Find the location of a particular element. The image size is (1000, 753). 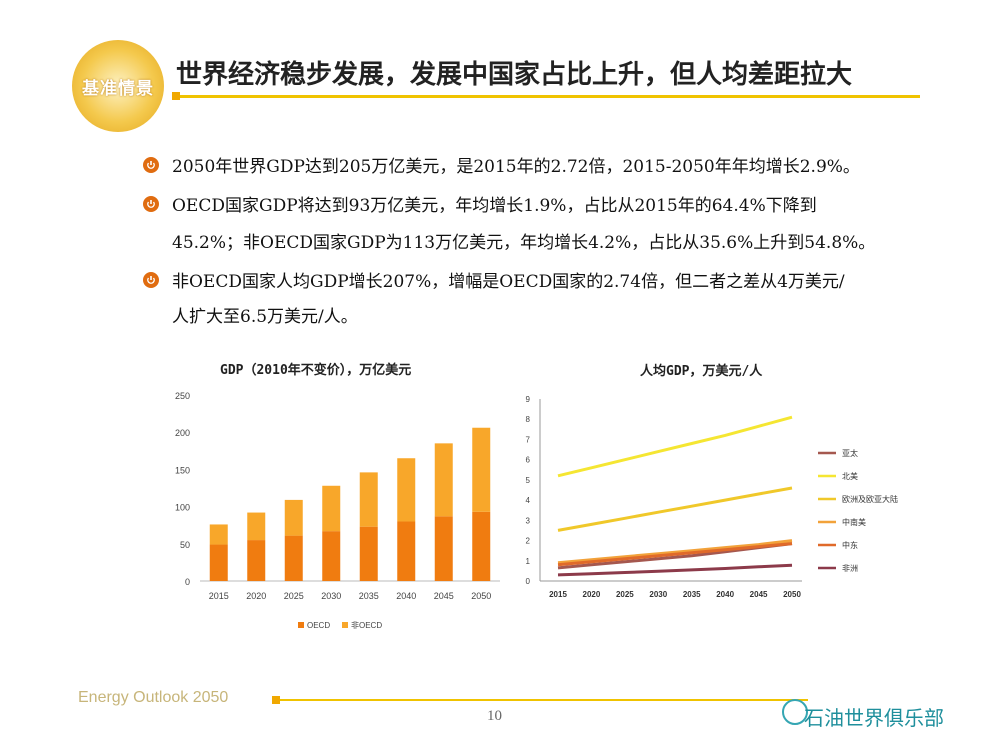

legend-label: 中东 is located at coordinates (850, 545).